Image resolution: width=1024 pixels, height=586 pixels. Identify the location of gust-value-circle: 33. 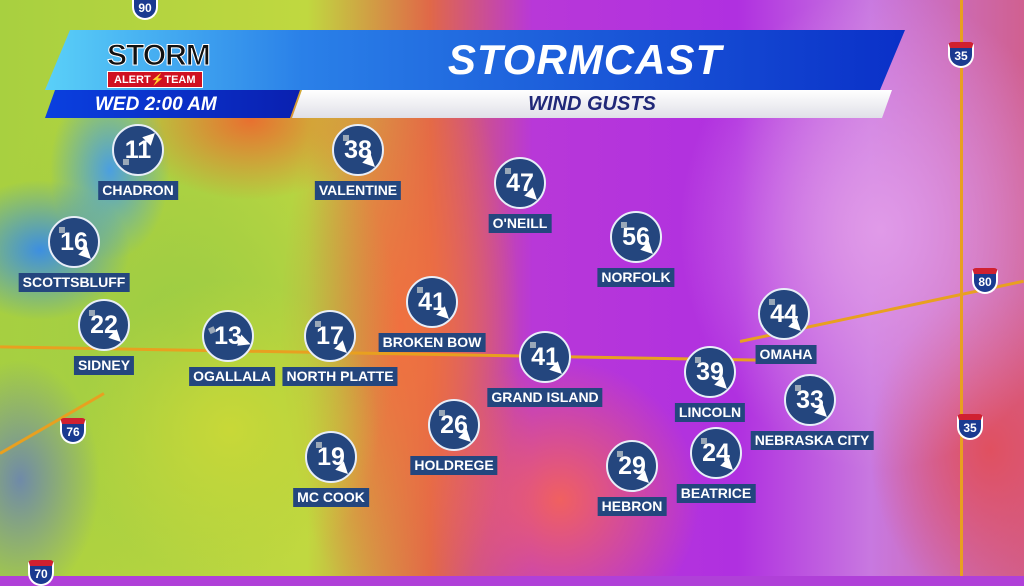
(810, 400).